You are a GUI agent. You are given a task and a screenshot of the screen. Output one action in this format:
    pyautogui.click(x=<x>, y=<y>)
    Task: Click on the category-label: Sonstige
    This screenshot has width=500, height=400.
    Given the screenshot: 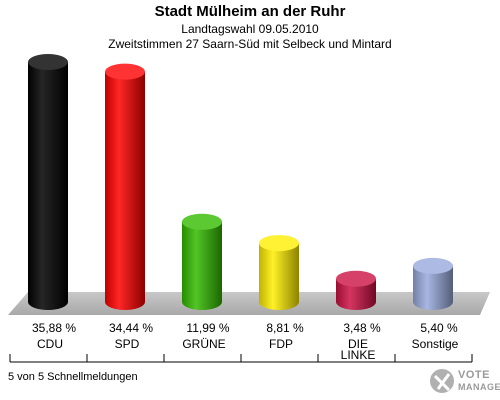 What is the action you would take?
    pyautogui.click(x=435, y=344)
    